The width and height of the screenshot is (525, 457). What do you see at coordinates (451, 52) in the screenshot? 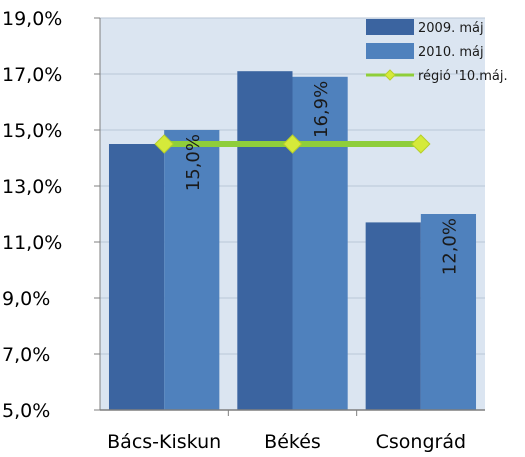
I see `legend-label: 2010. máj` at bounding box center [451, 52].